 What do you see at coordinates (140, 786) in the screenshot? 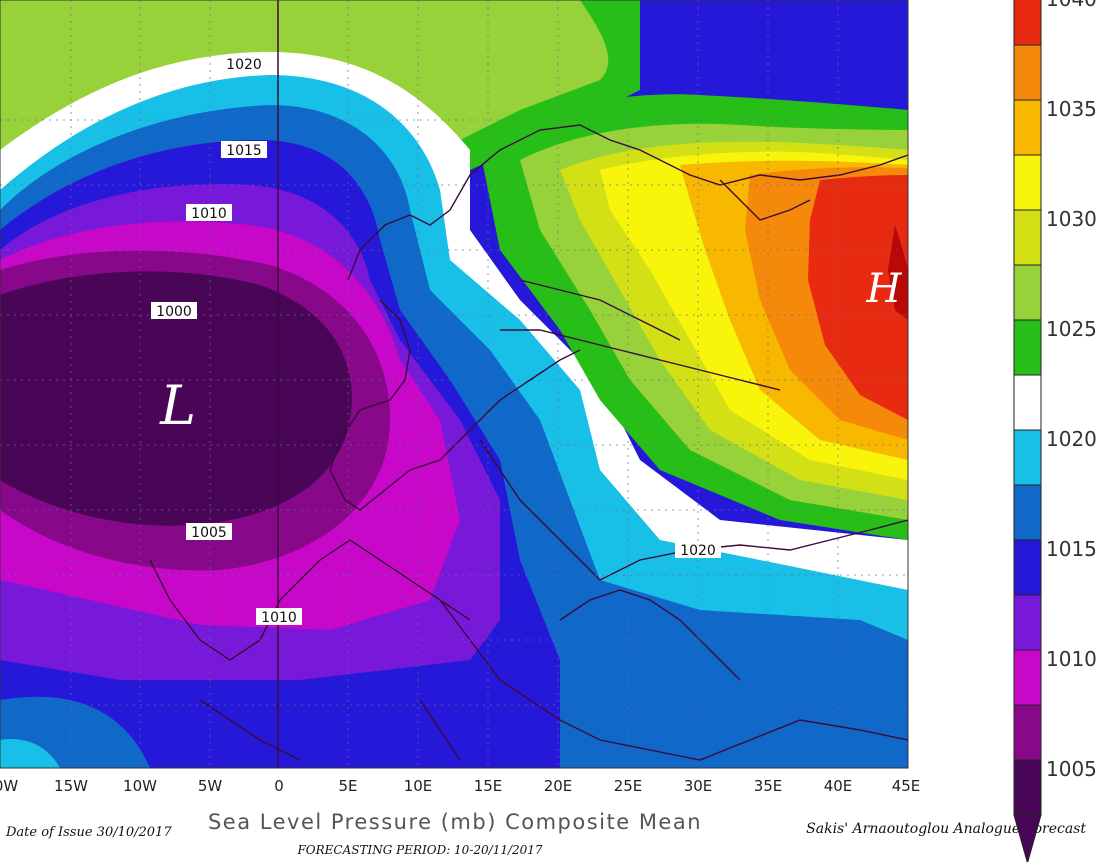
I see `x-tick: 10W` at bounding box center [140, 786].